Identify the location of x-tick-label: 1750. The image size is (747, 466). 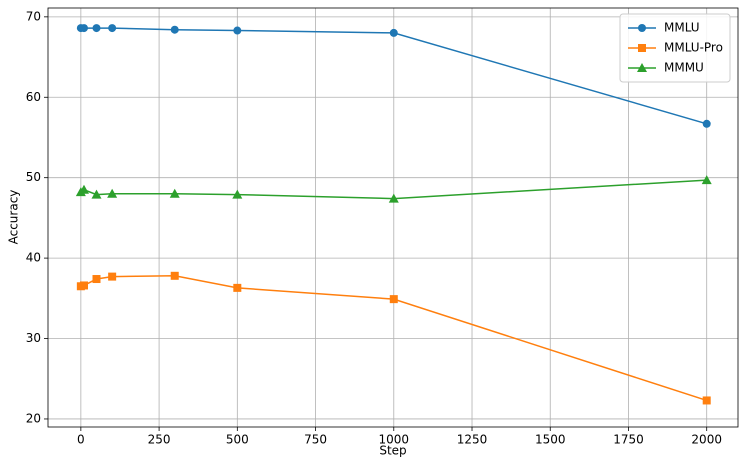
(628, 440).